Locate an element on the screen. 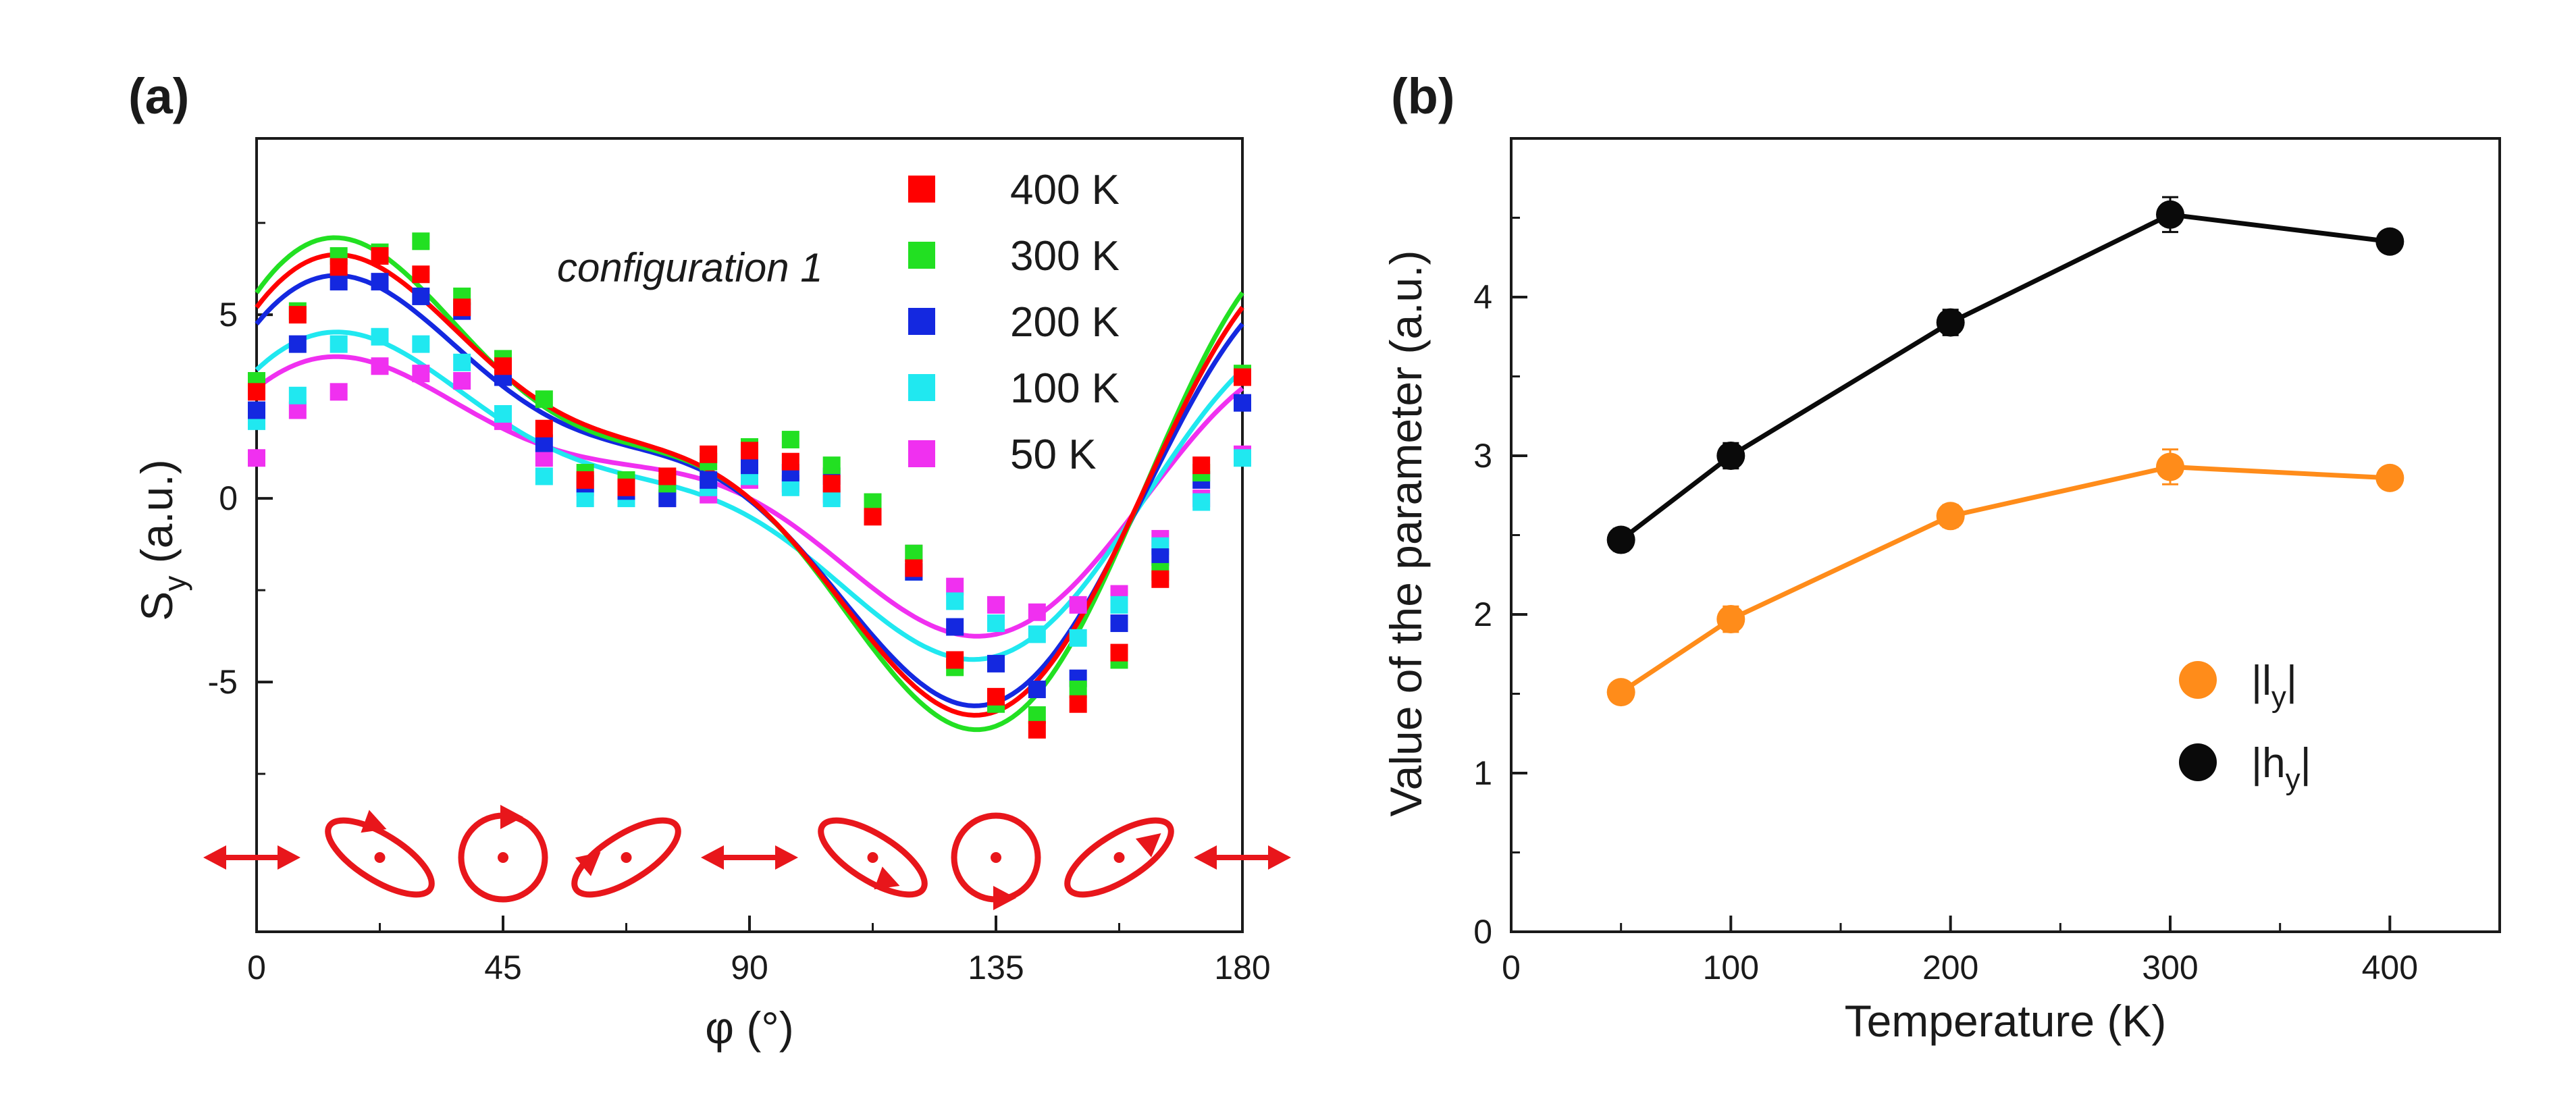  y-axis-title-main: S is located at coordinates (157, 606).